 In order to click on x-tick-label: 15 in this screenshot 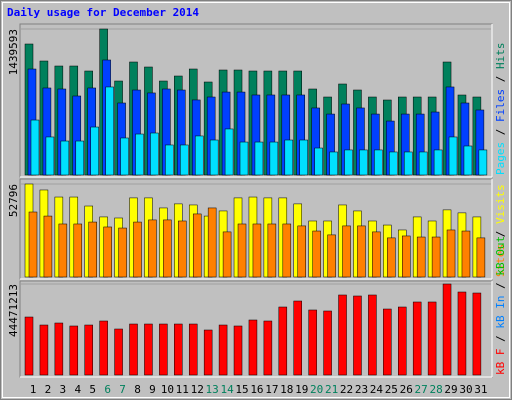, I will do `click(241, 389)`.